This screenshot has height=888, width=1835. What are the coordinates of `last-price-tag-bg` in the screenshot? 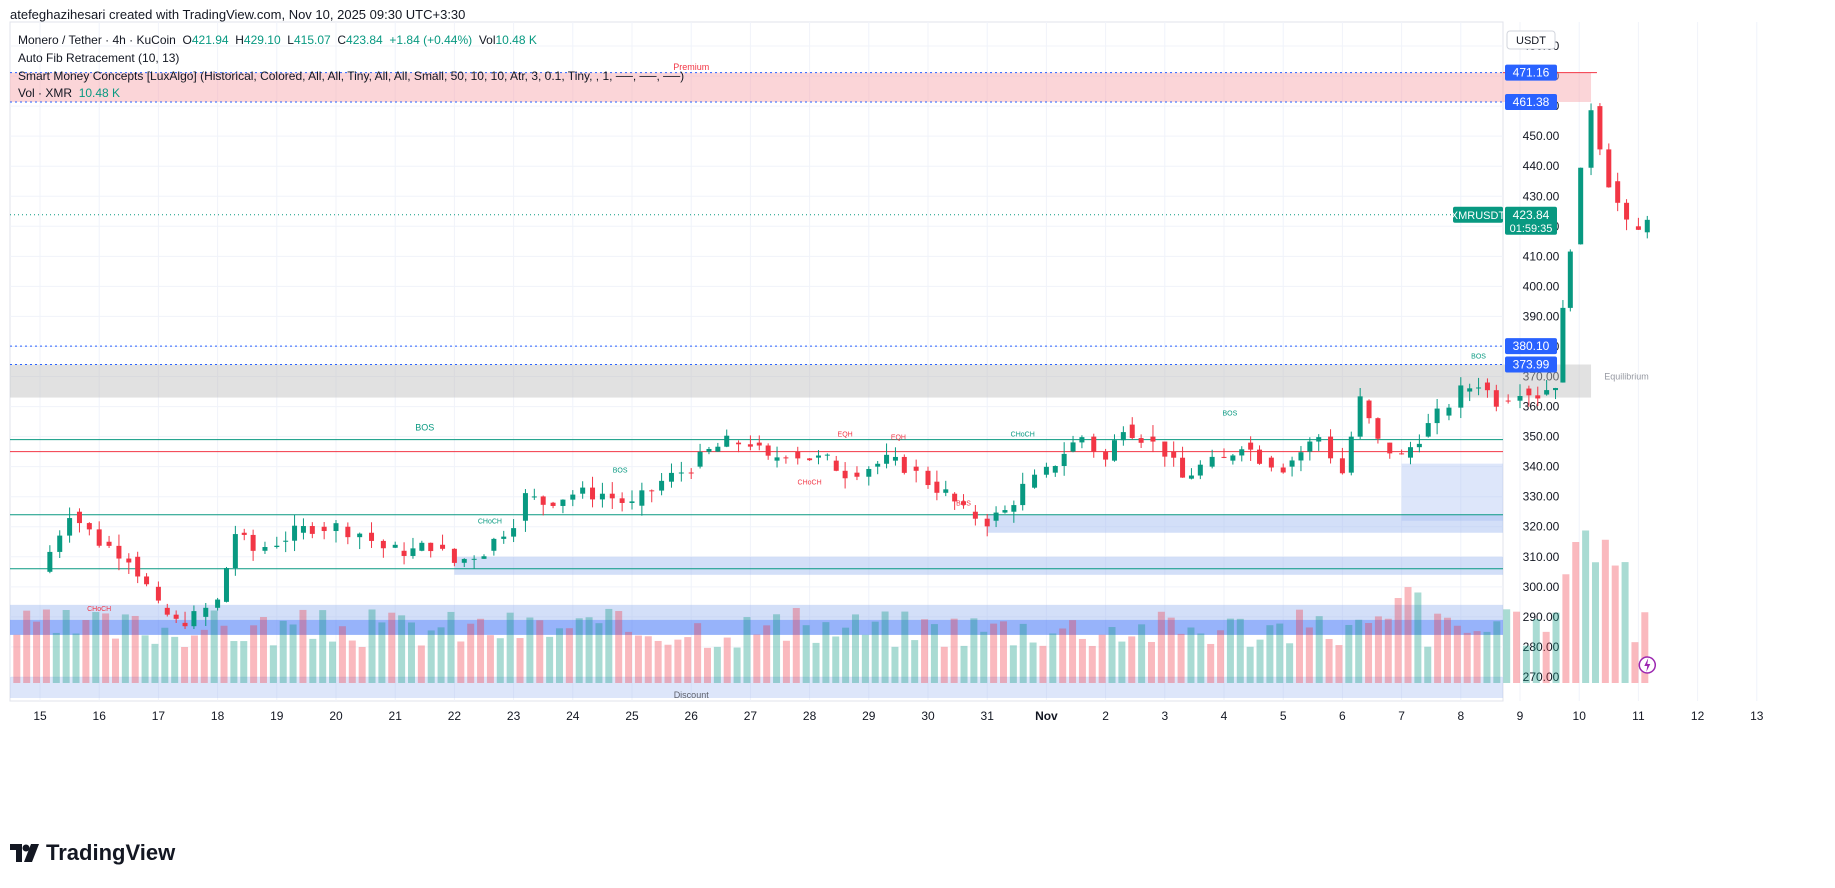 It's located at (1531, 220).